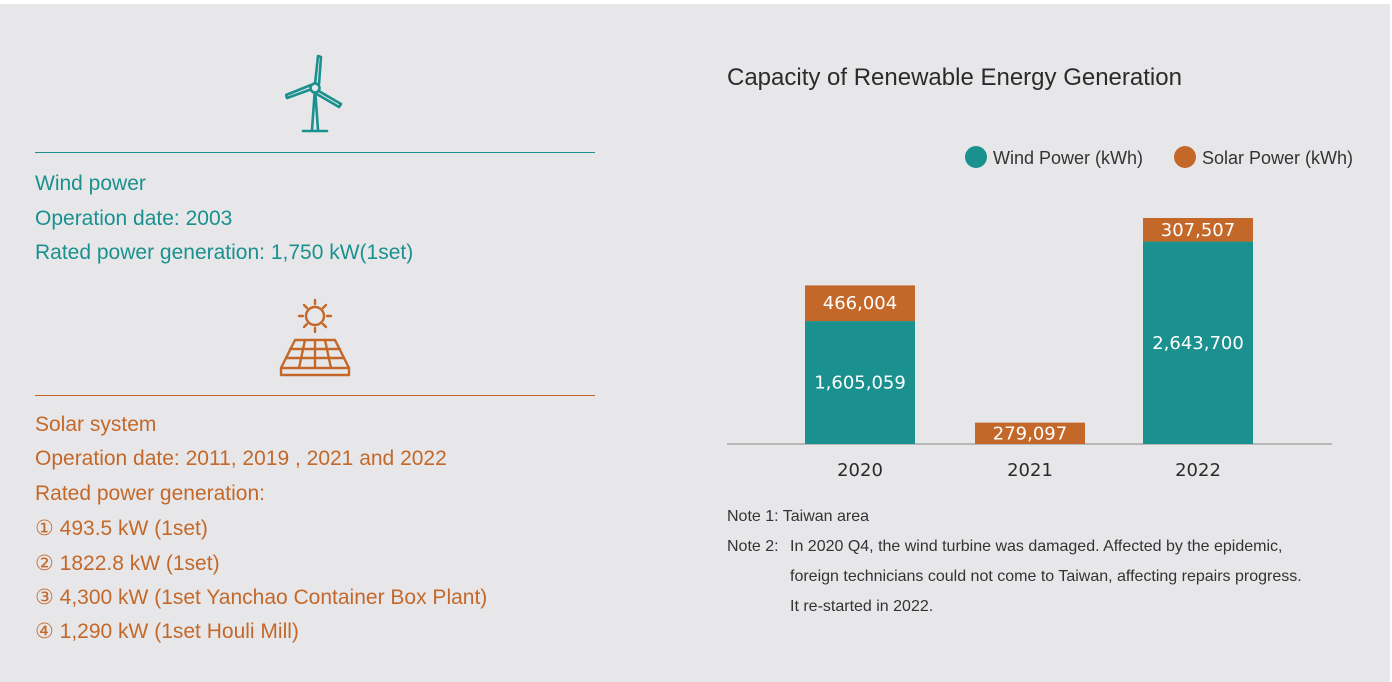 Image resolution: width=1392 pixels, height=682 pixels. I want to click on solar-panel-icon, so click(315, 337).